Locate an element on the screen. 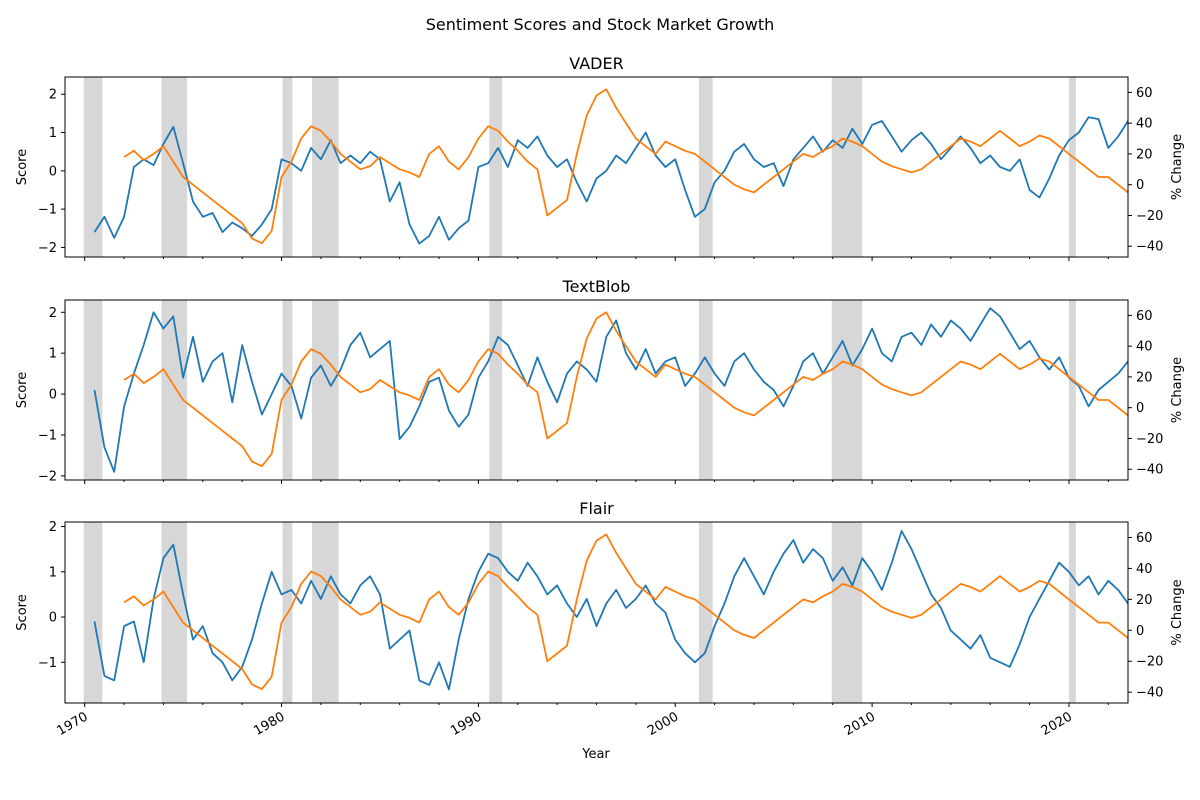  x-tick-label: 2000 is located at coordinates (663, 724).